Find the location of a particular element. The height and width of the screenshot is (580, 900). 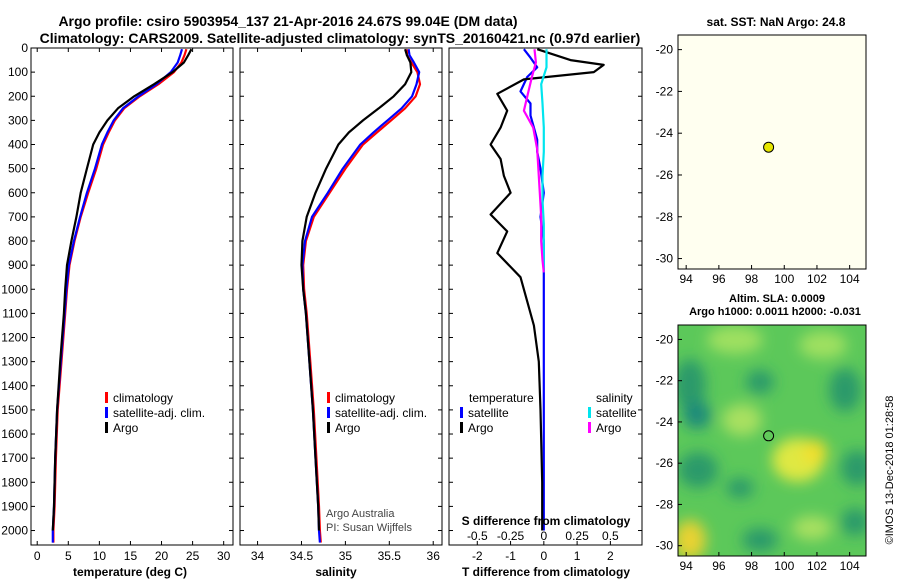

x-tick-label: 35.5 is located at coordinates (390, 556).